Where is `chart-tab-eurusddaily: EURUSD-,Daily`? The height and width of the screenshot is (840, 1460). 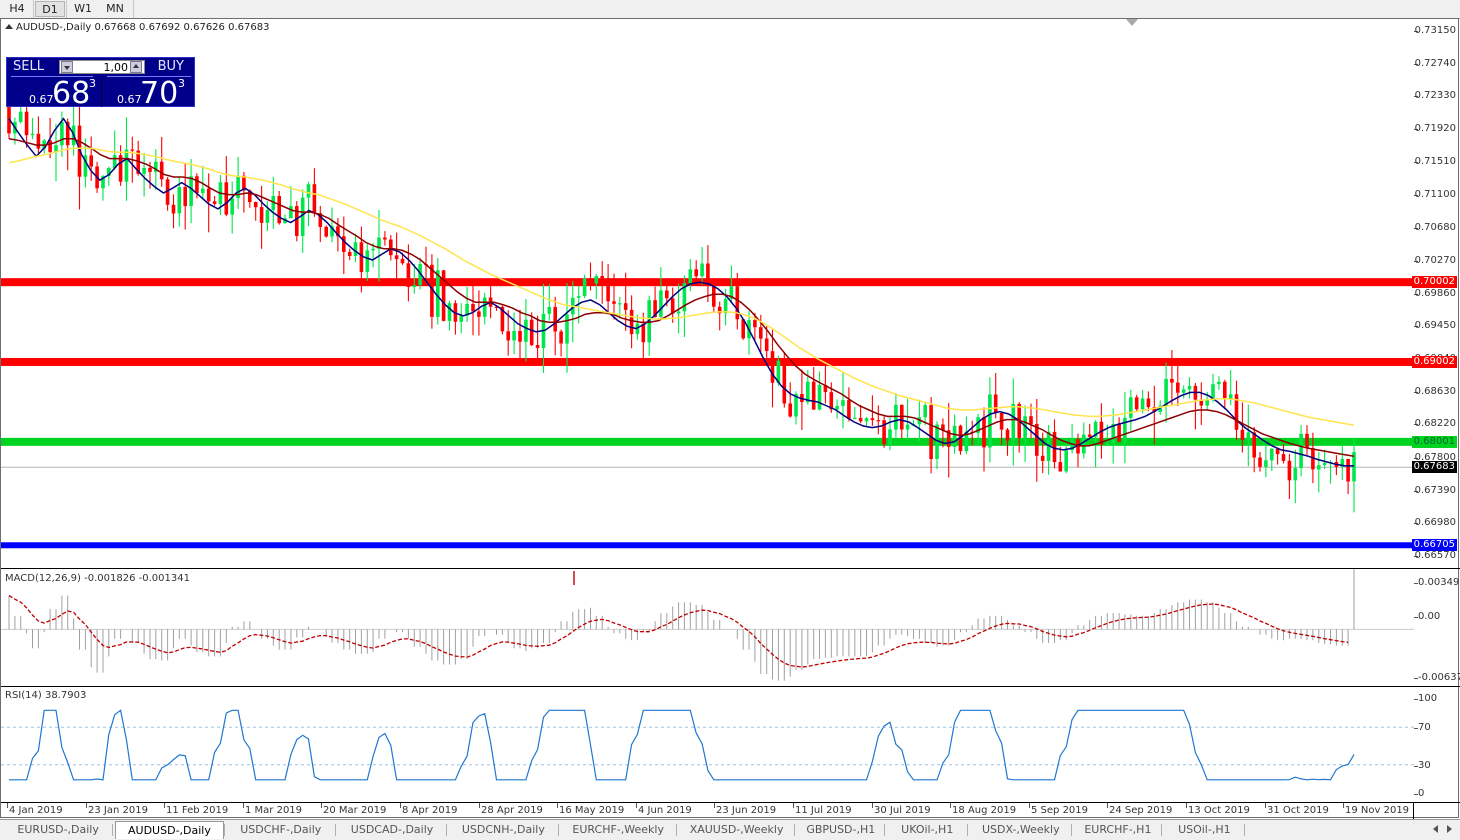 chart-tab-eurusddaily: EURUSD-,Daily is located at coordinates (58, 829).